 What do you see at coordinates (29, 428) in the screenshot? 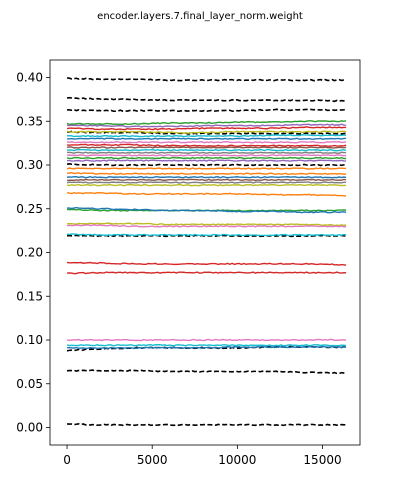
I see `y-tick-label: 0.00` at bounding box center [29, 428].